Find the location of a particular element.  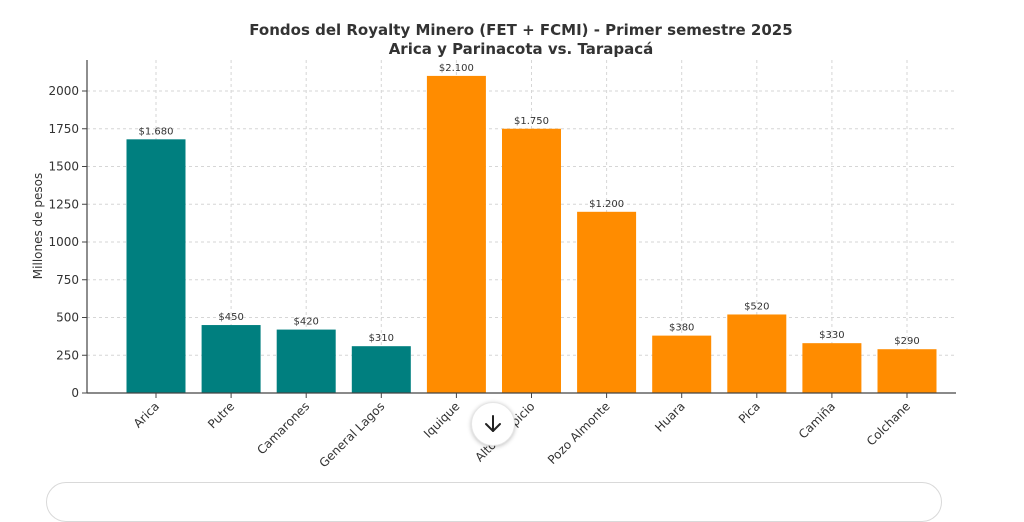

data-label: $520 is located at coordinates (756, 306).